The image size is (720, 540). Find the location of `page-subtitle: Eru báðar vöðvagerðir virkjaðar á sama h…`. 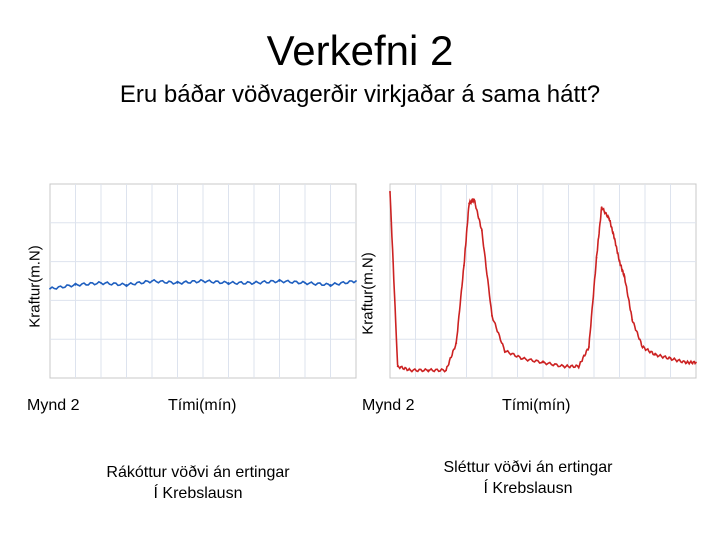

page-subtitle: Eru báðar vöðvagerðir virkjaðar á sama h… is located at coordinates (360, 94).